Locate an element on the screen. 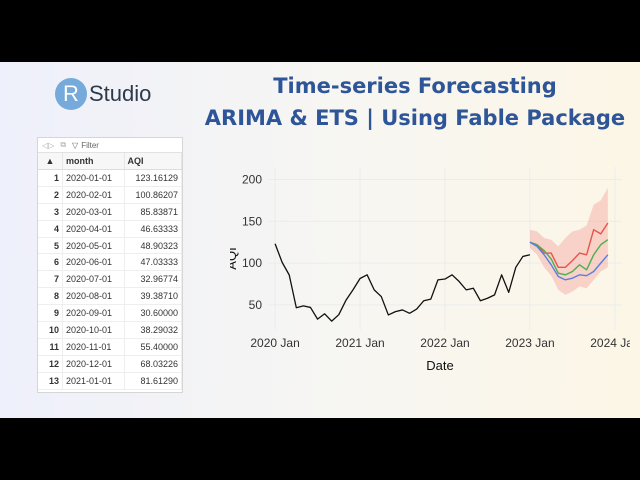 Image resolution: width=640 pixels, height=480 pixels. table-row: 7 2020-07-01 32.96774 is located at coordinates (110, 279).